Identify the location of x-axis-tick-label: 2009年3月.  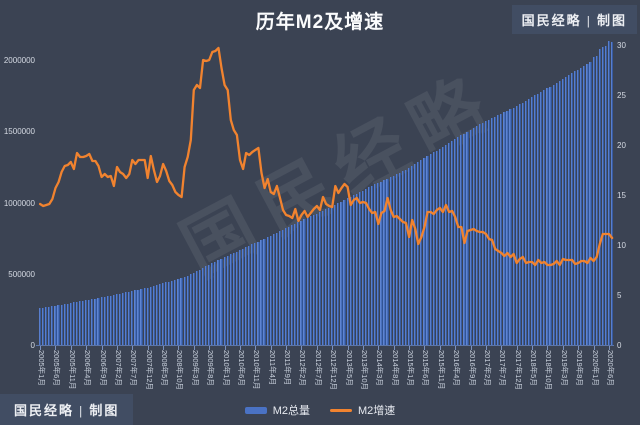
(195, 368).